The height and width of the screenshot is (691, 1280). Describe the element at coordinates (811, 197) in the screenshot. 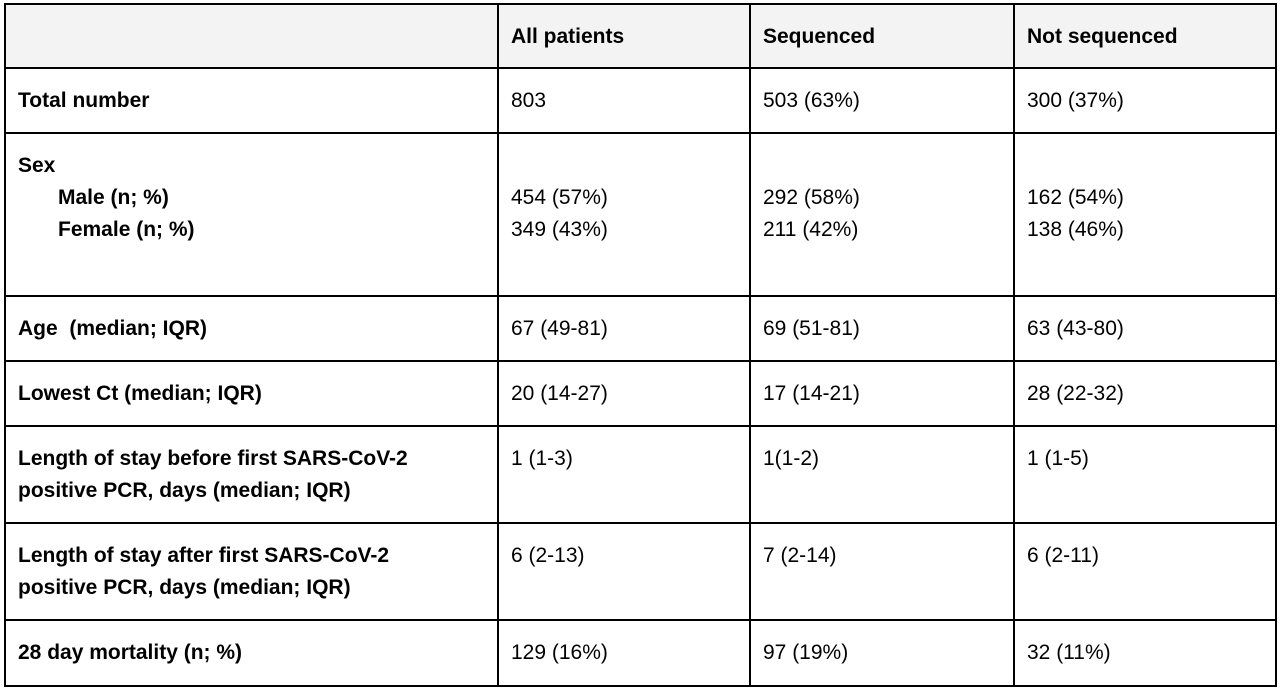

I see `sequenced-male-value: 292 (58%)` at that location.